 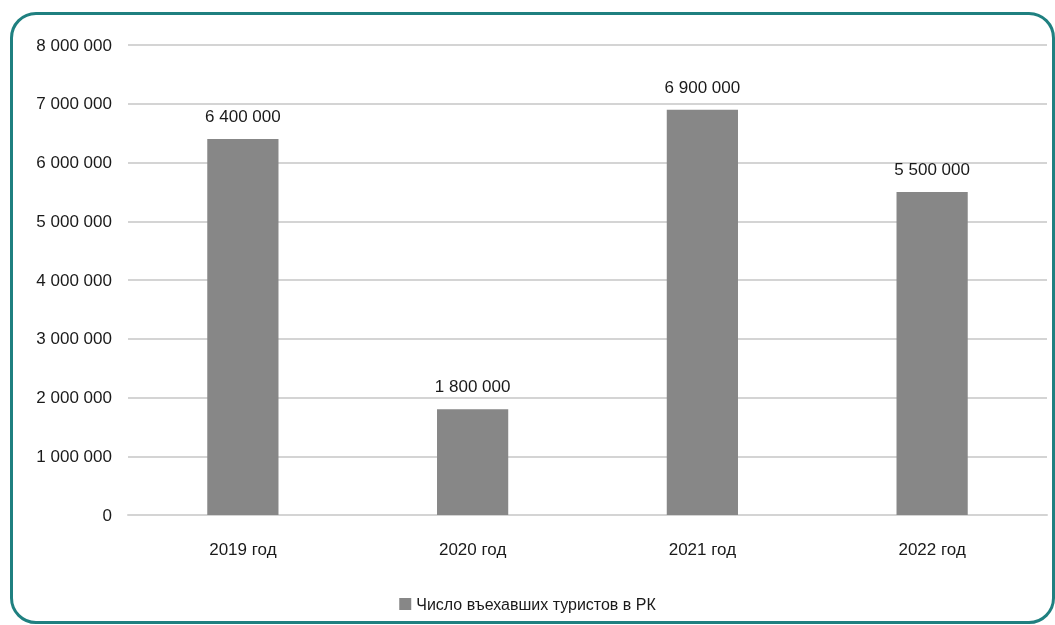 I want to click on y-tick-label: 0, so click(x=107, y=515).